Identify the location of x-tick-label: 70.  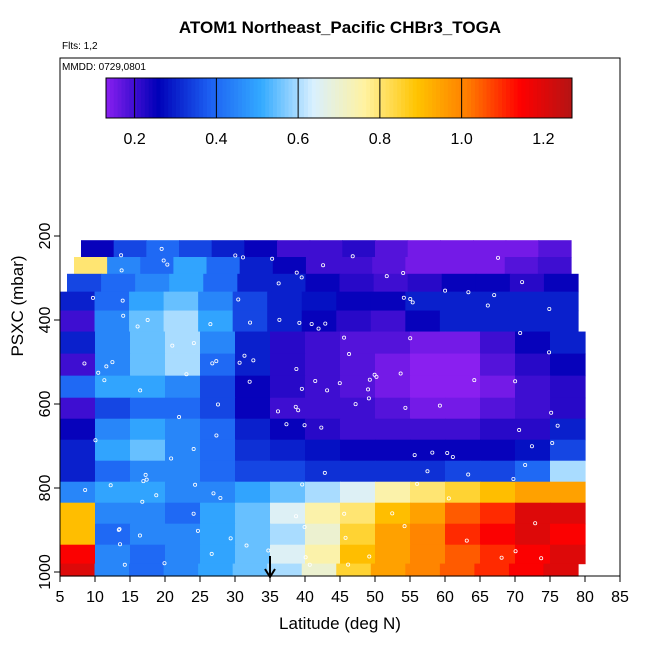
(515, 597).